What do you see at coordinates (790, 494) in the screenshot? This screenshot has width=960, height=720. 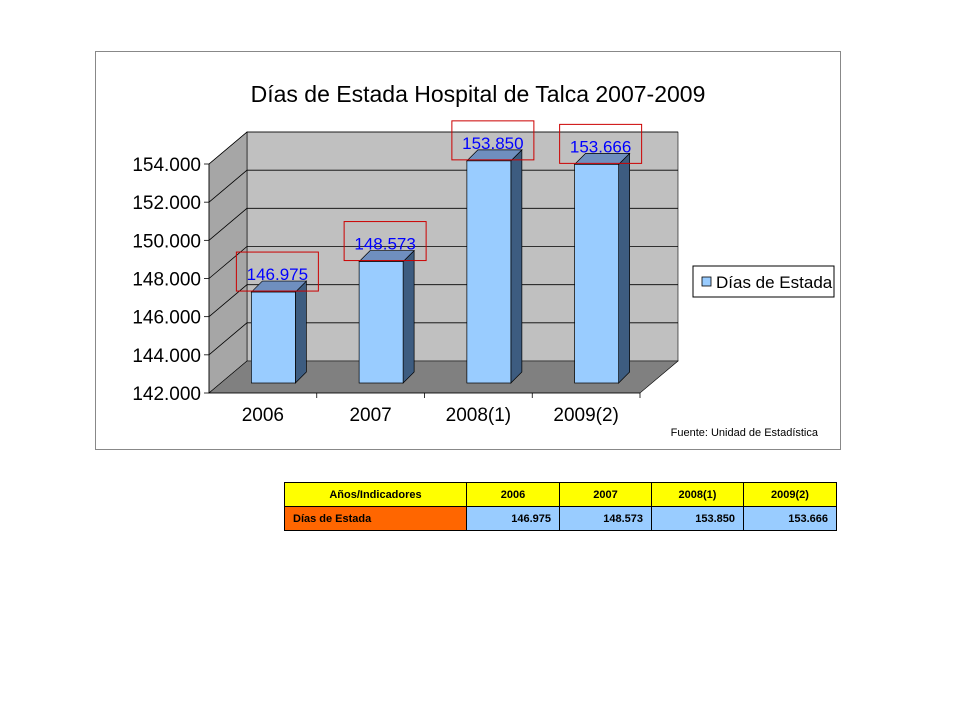 I see `table-header-cell: 2009(2)` at bounding box center [790, 494].